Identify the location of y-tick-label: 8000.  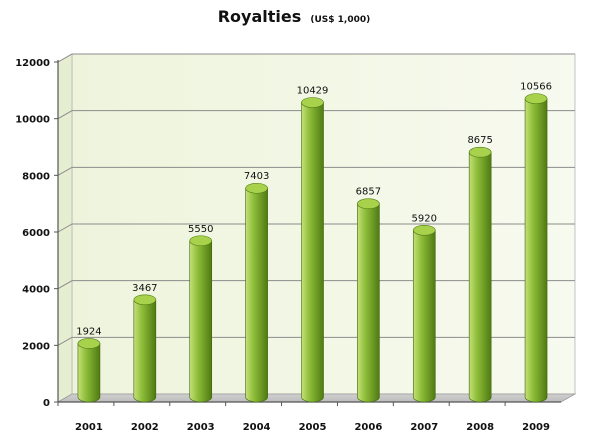
(36, 176).